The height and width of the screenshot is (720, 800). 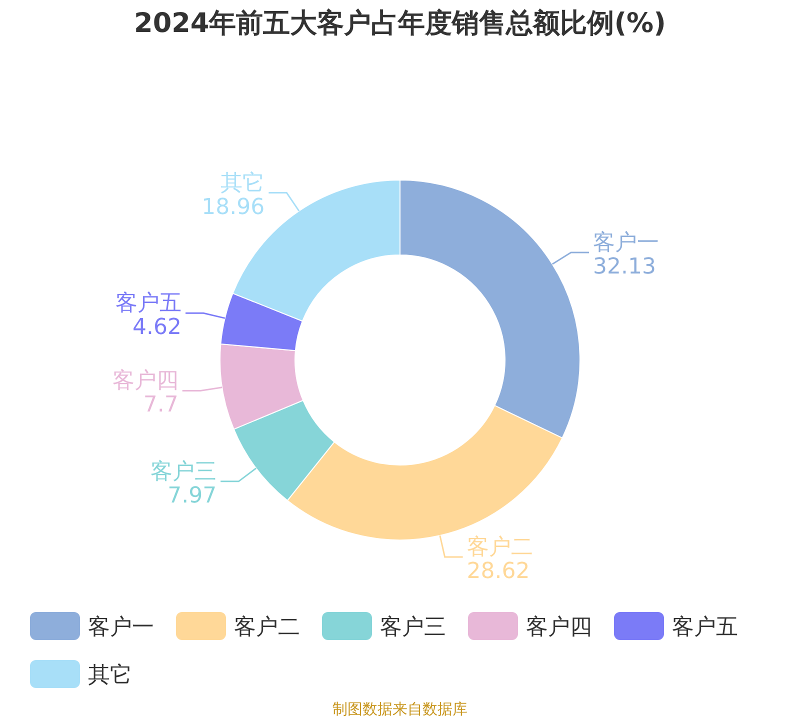 I want to click on legend-label: 客户五, so click(x=705, y=627).